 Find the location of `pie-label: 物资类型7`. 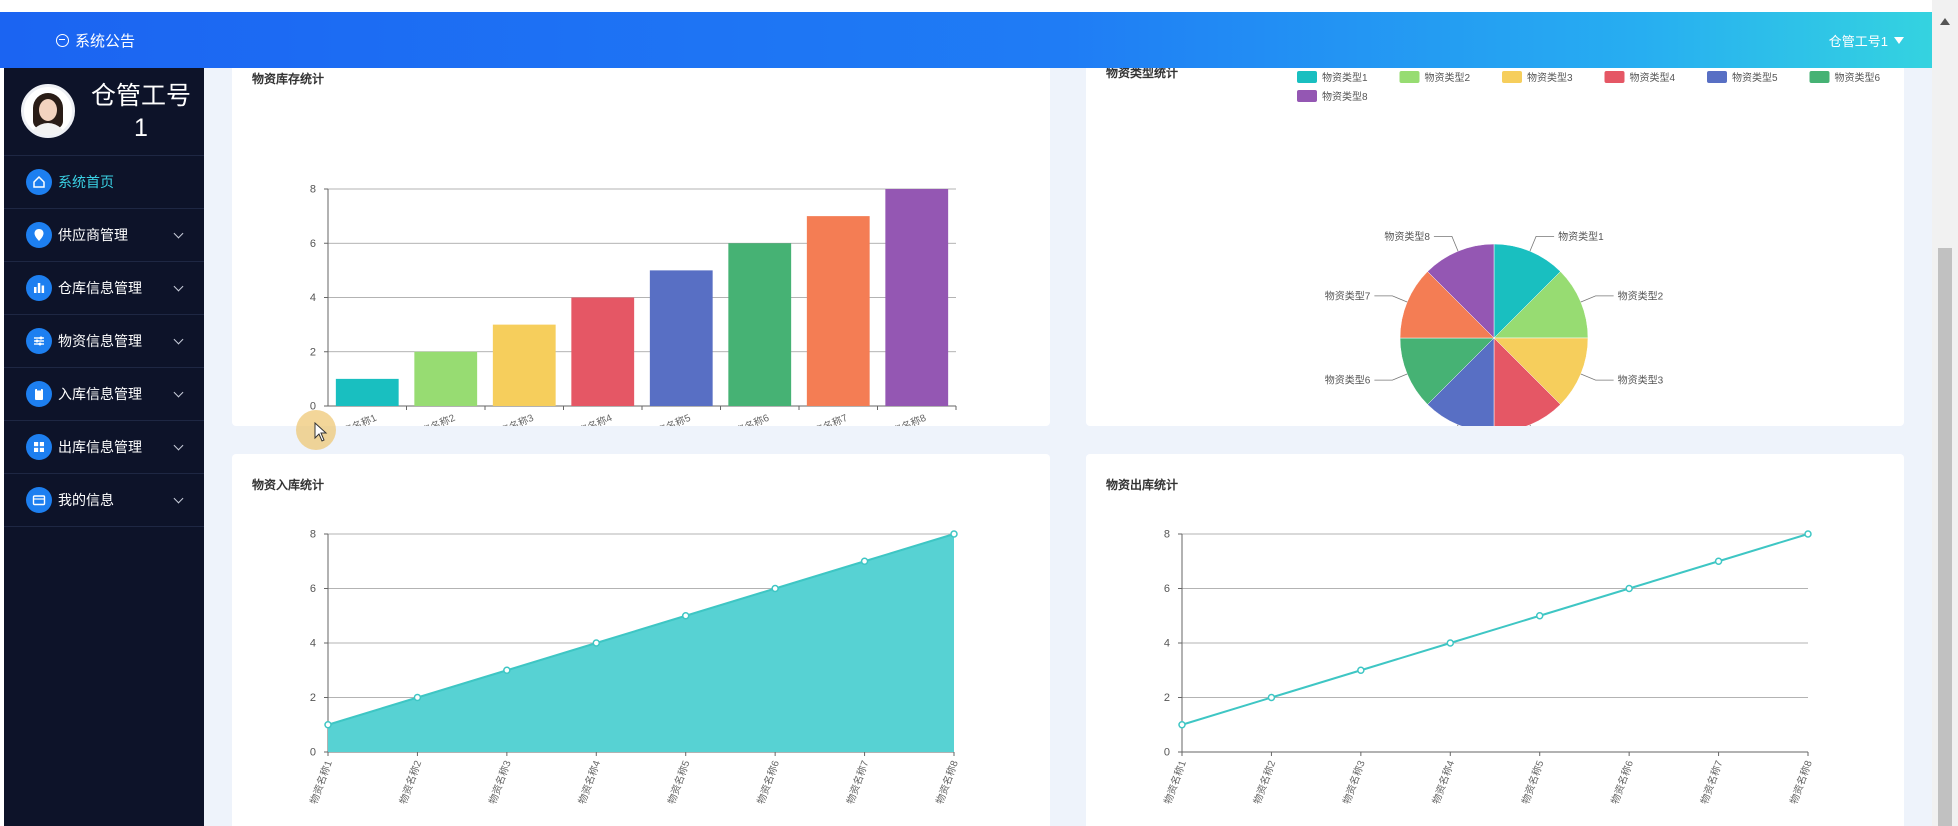

pie-label: 物资类型7 is located at coordinates (1348, 295).